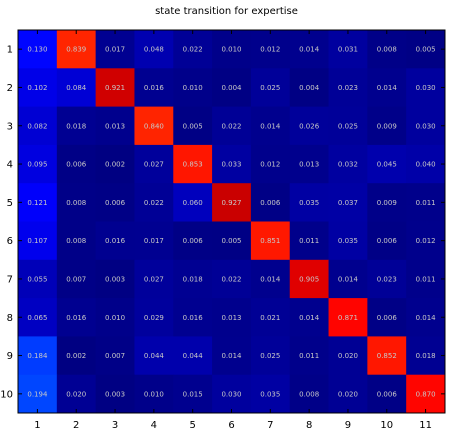 This screenshot has height=434, width=453. Describe the element at coordinates (192, 425) in the screenshot. I see `x-tick-label: 5` at that location.